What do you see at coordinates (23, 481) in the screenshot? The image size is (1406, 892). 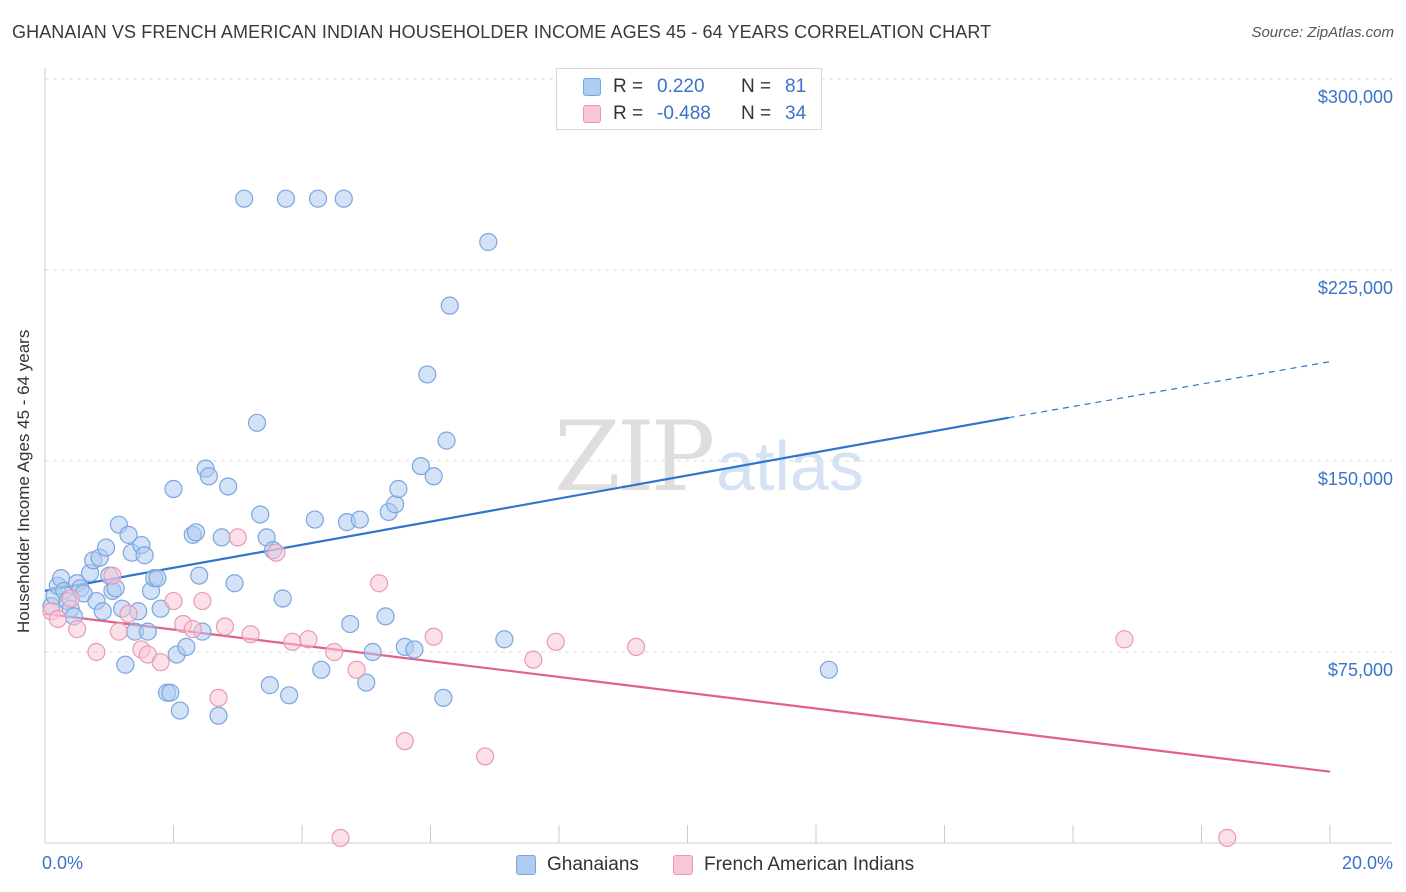 I see `y-axis-title: Householder Income Ages 45 - 64 years` at bounding box center [23, 481].